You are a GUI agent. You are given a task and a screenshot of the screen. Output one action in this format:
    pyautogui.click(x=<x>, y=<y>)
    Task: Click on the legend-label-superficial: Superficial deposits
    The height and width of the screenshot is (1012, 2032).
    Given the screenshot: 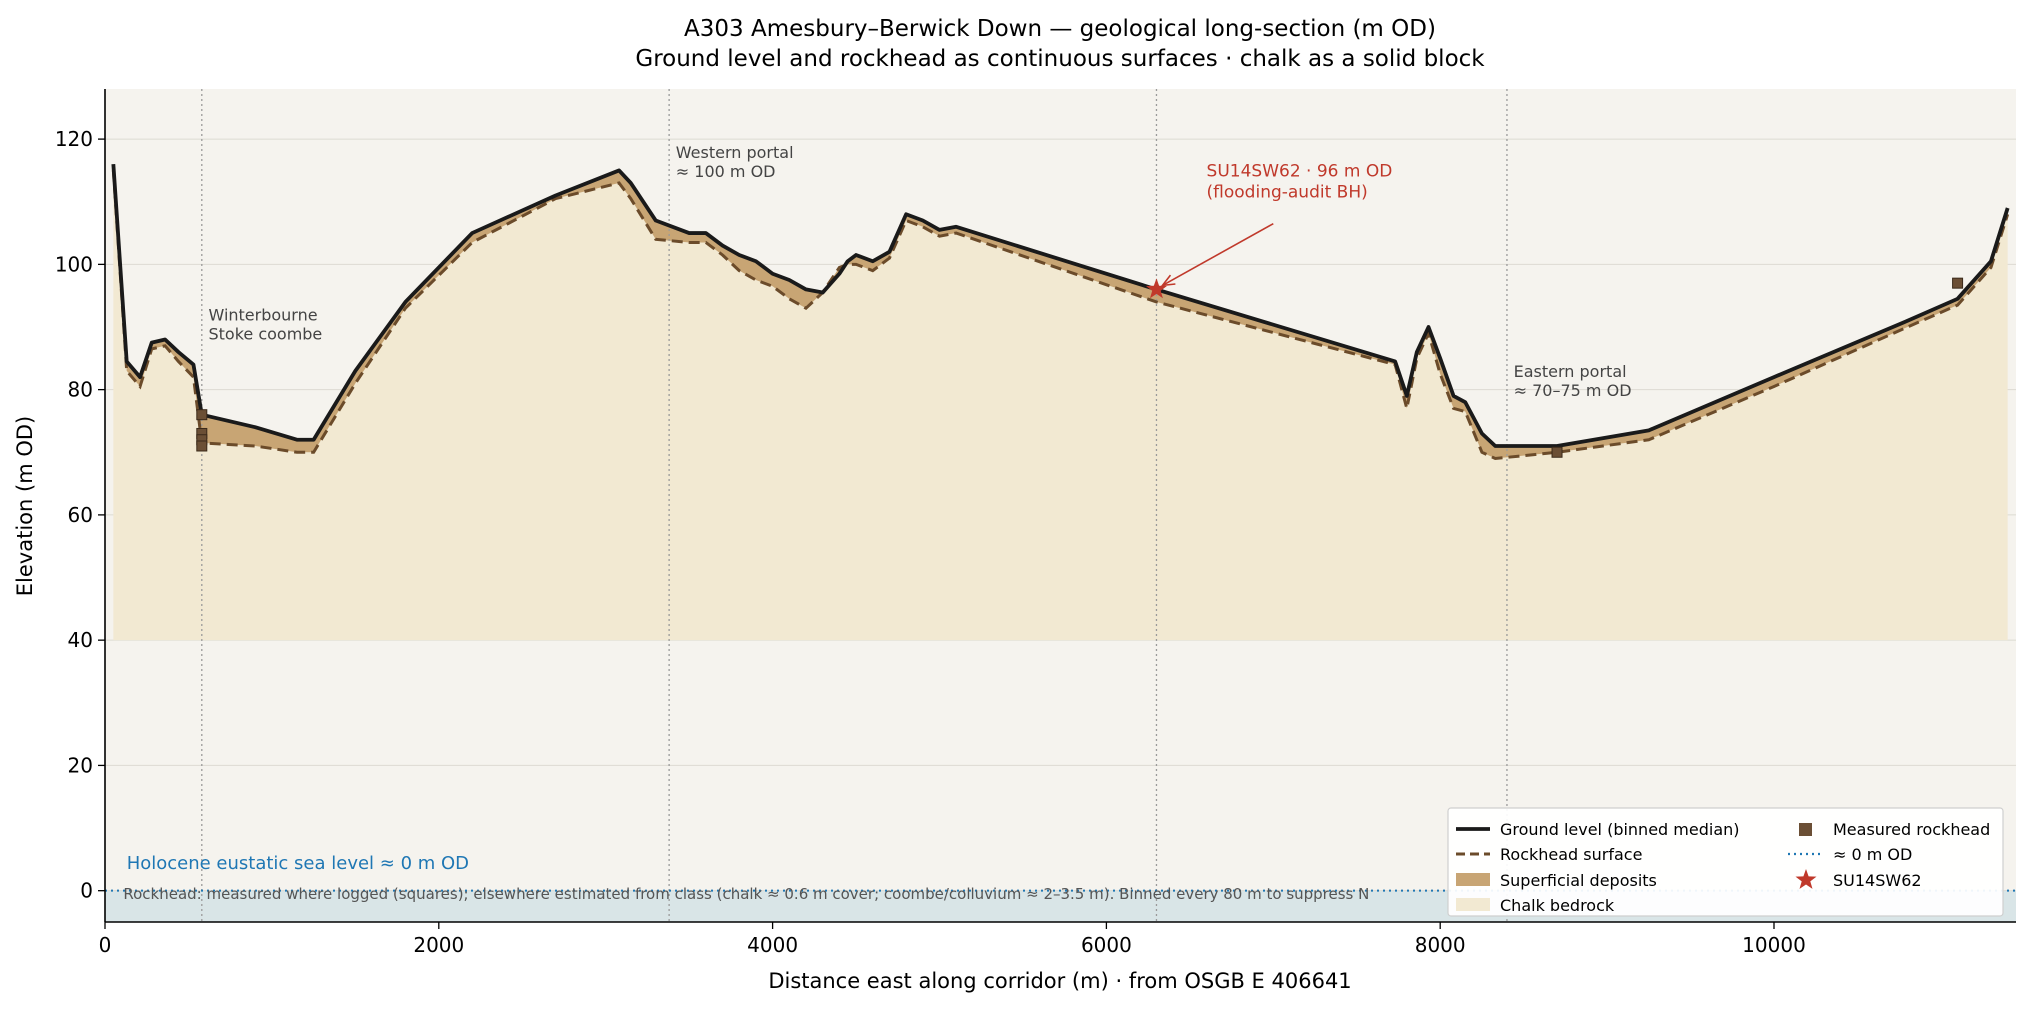 What is the action you would take?
    pyautogui.click(x=1578, y=880)
    